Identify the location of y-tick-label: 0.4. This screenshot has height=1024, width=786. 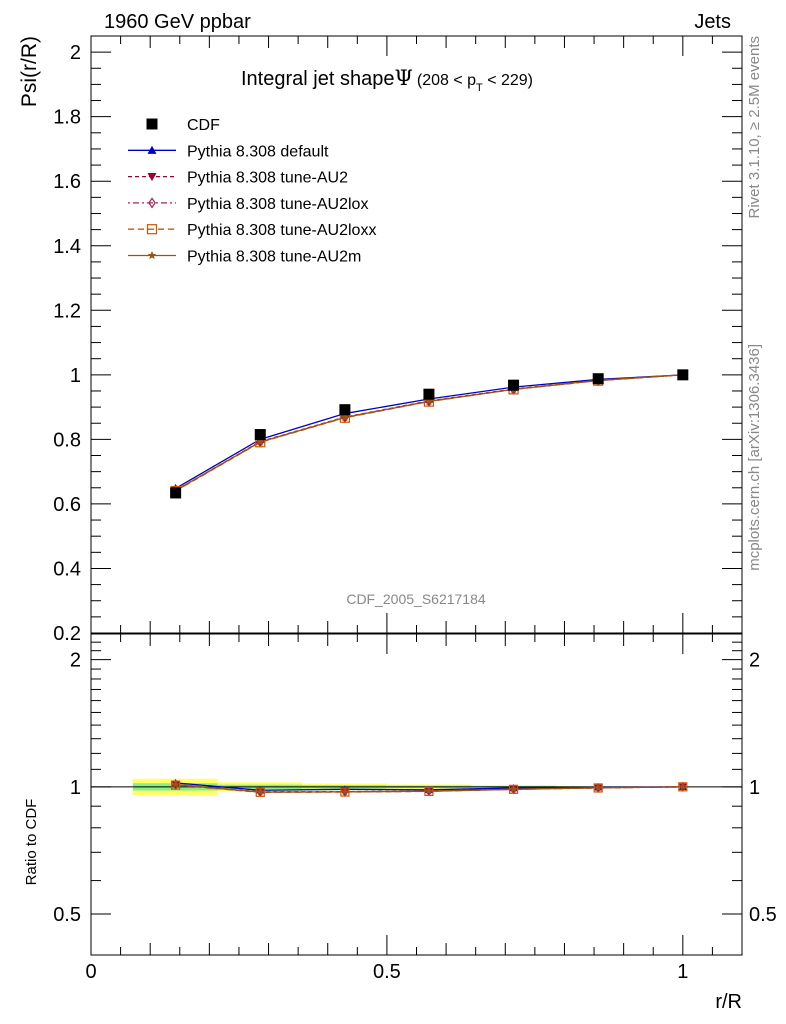
(67, 569).